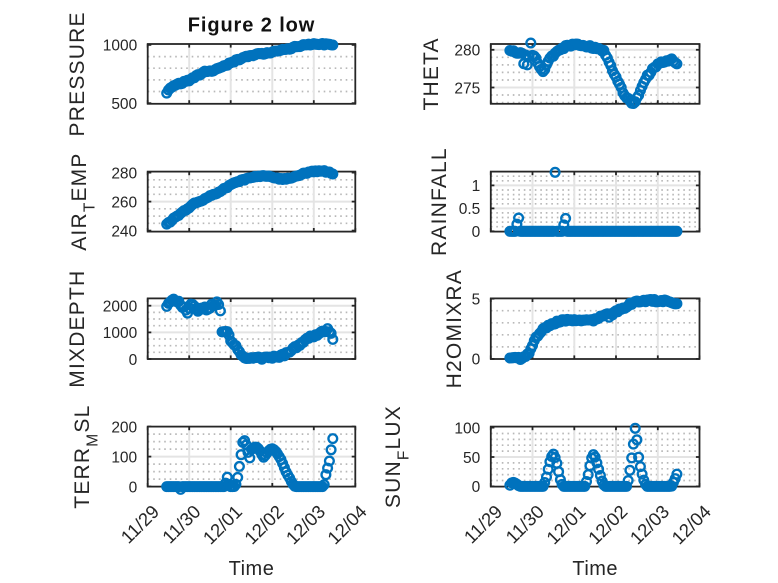 Image resolution: width=778 pixels, height=583 pixels. What do you see at coordinates (467, 88) in the screenshot?
I see `svg-text: 275` at bounding box center [467, 88].